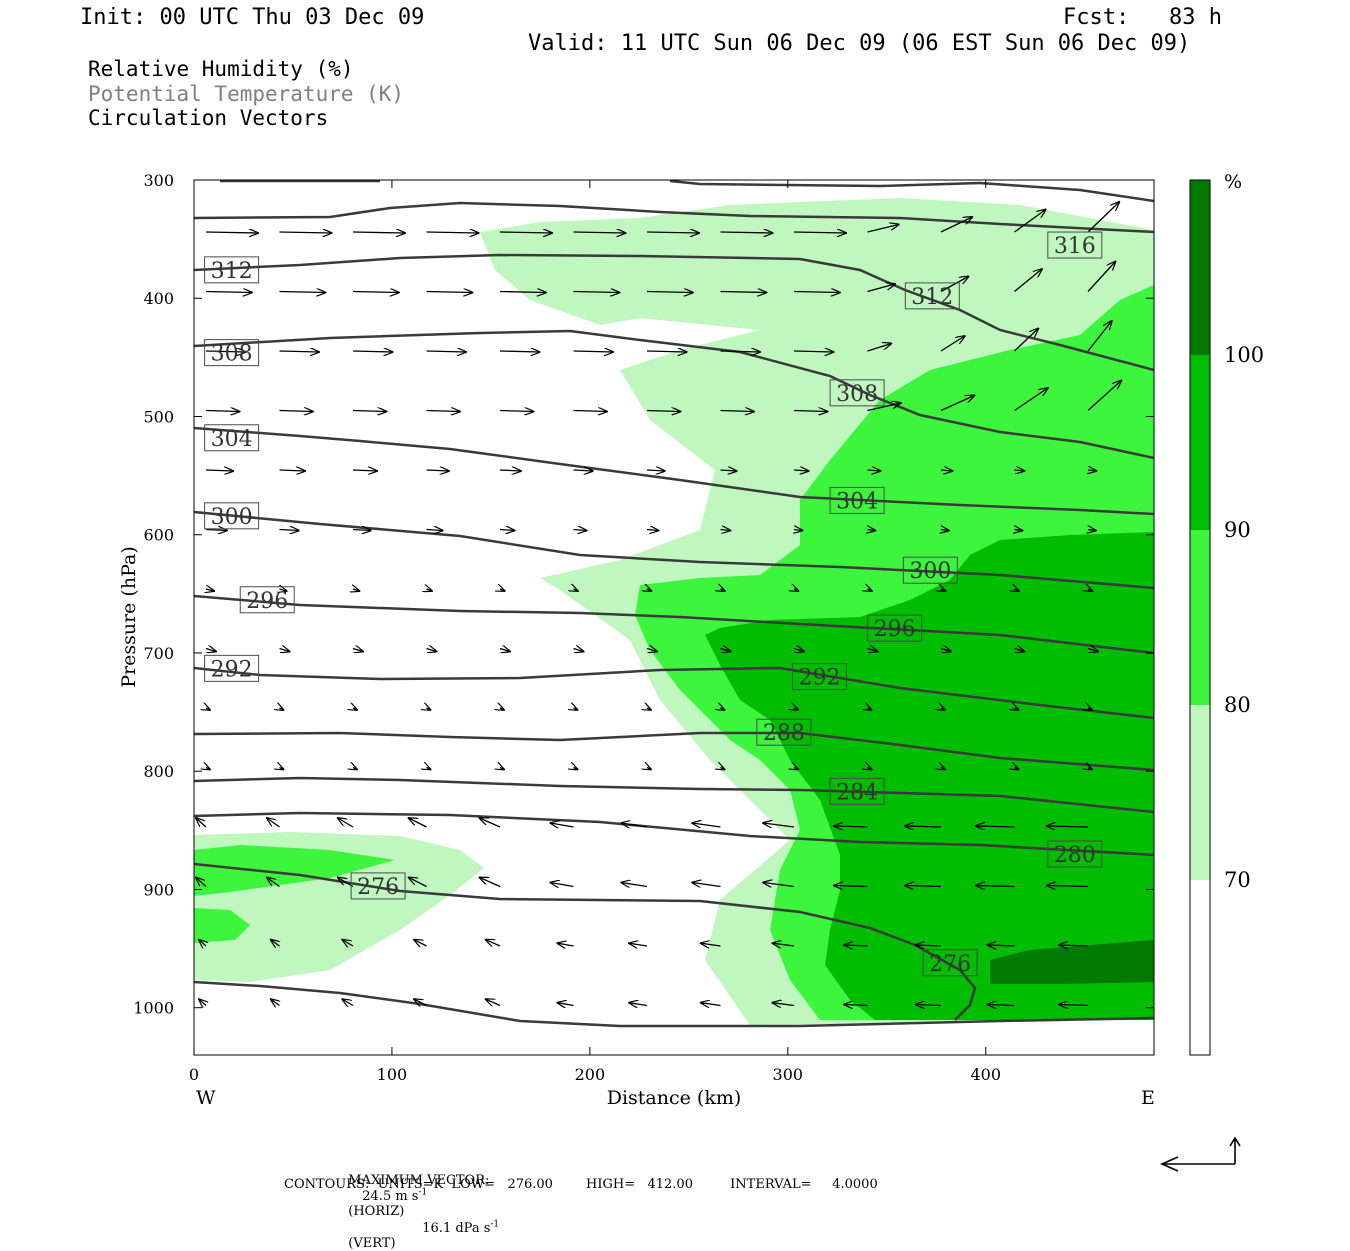 This screenshot has width=1350, height=1251. I want to click on colorbar: % 100 90 80 70, so click(1226, 613).